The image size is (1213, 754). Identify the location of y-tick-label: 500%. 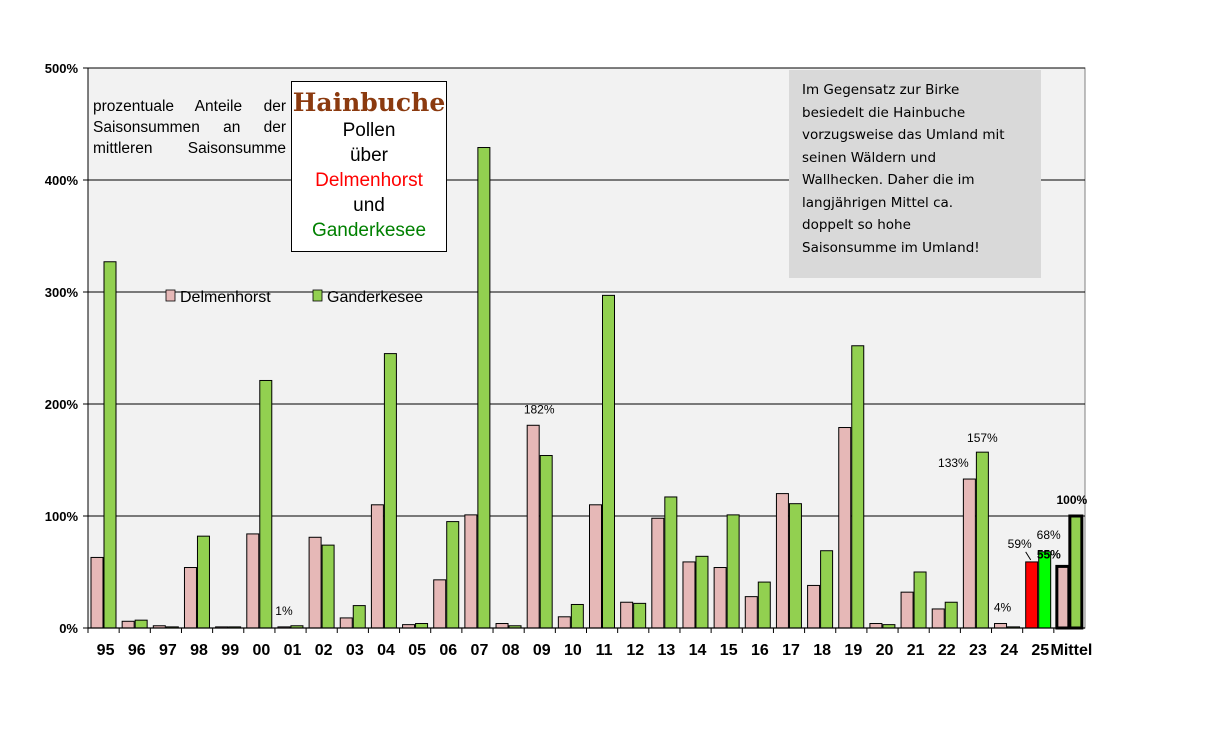
(62, 68).